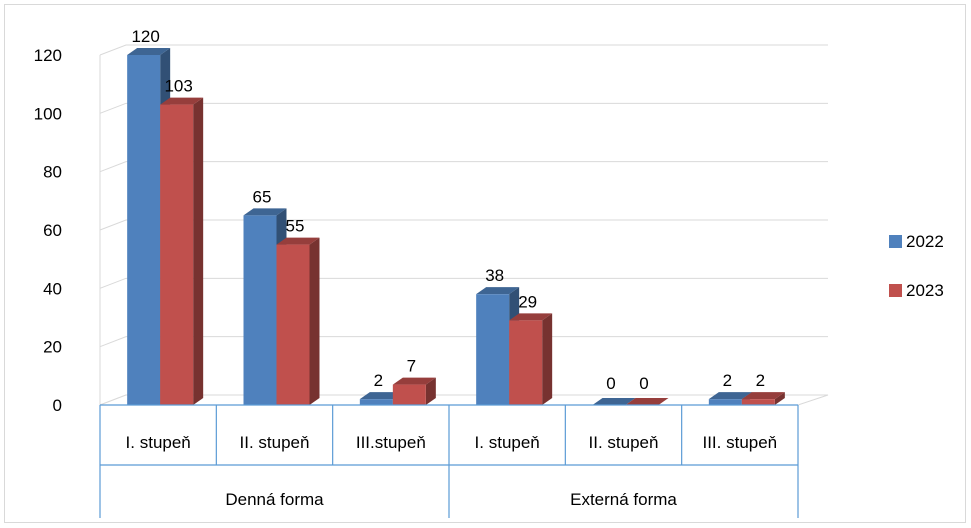 This screenshot has height=528, width=971. I want to click on data-label: 38, so click(494, 275).